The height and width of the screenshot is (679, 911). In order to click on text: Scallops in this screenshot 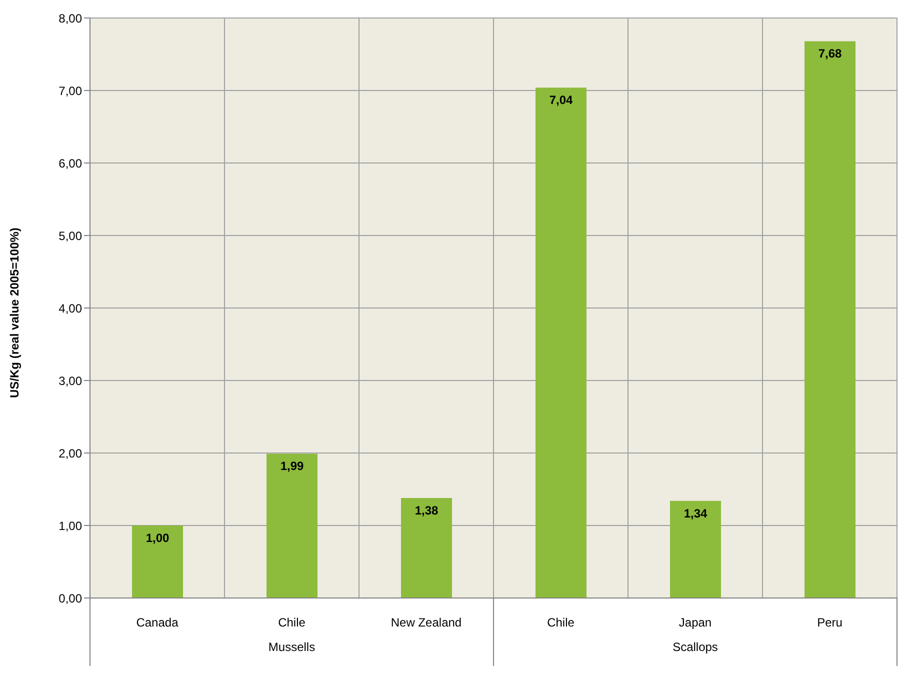, I will do `click(695, 647)`.